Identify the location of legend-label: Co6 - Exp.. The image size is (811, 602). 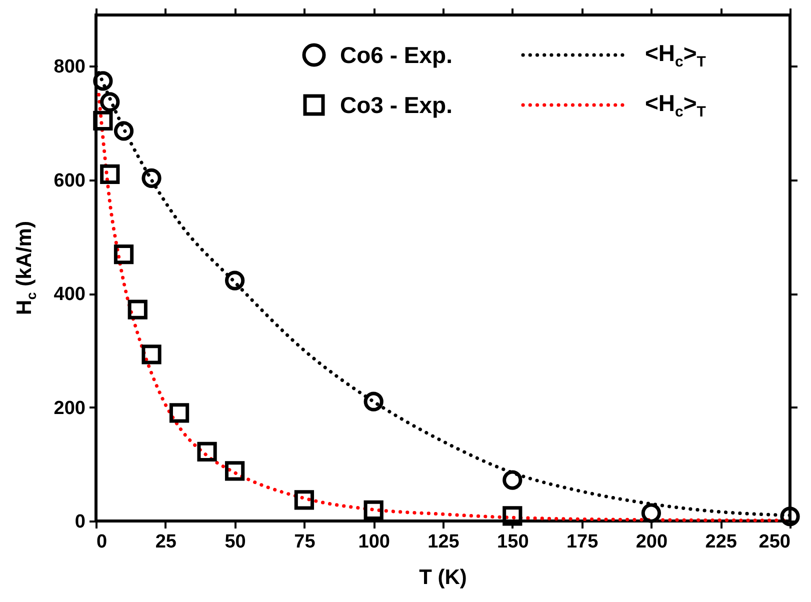
(397, 55).